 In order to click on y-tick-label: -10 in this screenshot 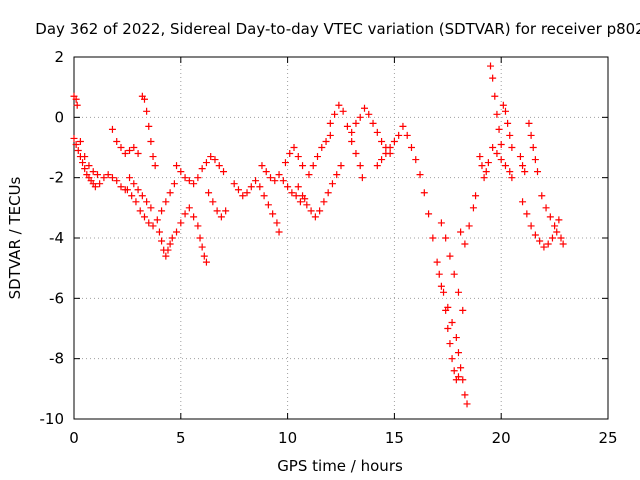, I will do `click(52, 419)`.